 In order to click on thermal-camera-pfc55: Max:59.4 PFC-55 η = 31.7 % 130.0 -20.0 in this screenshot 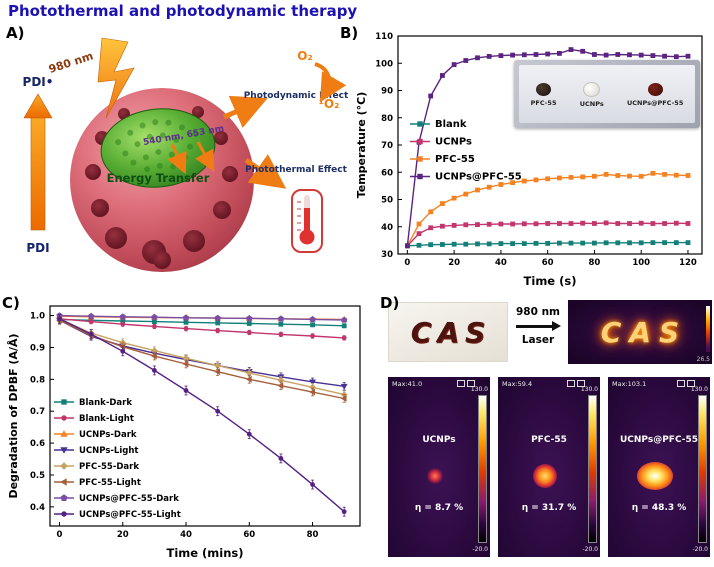, I will do `click(549, 467)`.